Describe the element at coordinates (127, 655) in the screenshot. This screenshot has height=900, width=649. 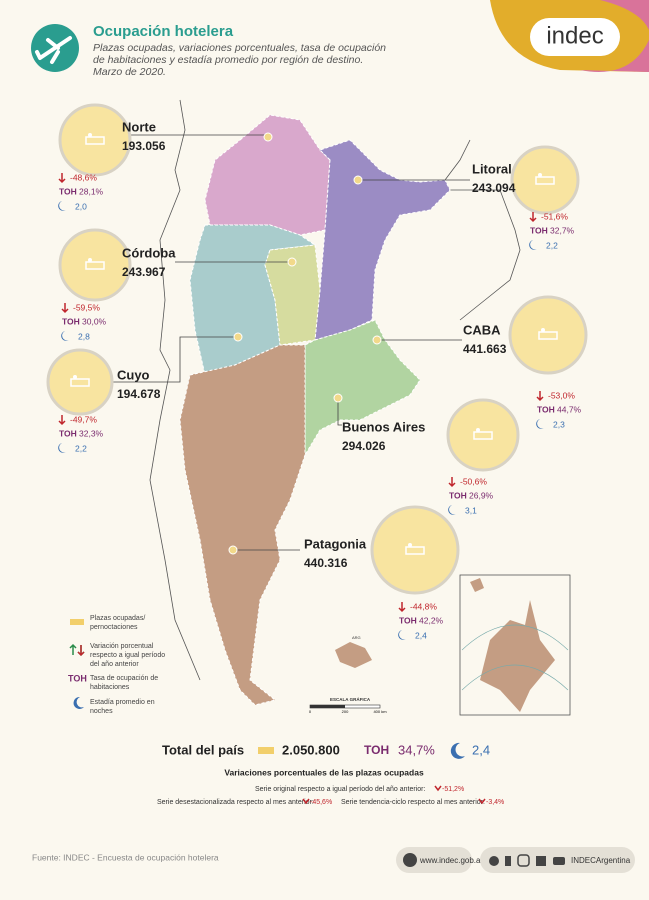
I see `legend-text: respecto a igual período` at that location.